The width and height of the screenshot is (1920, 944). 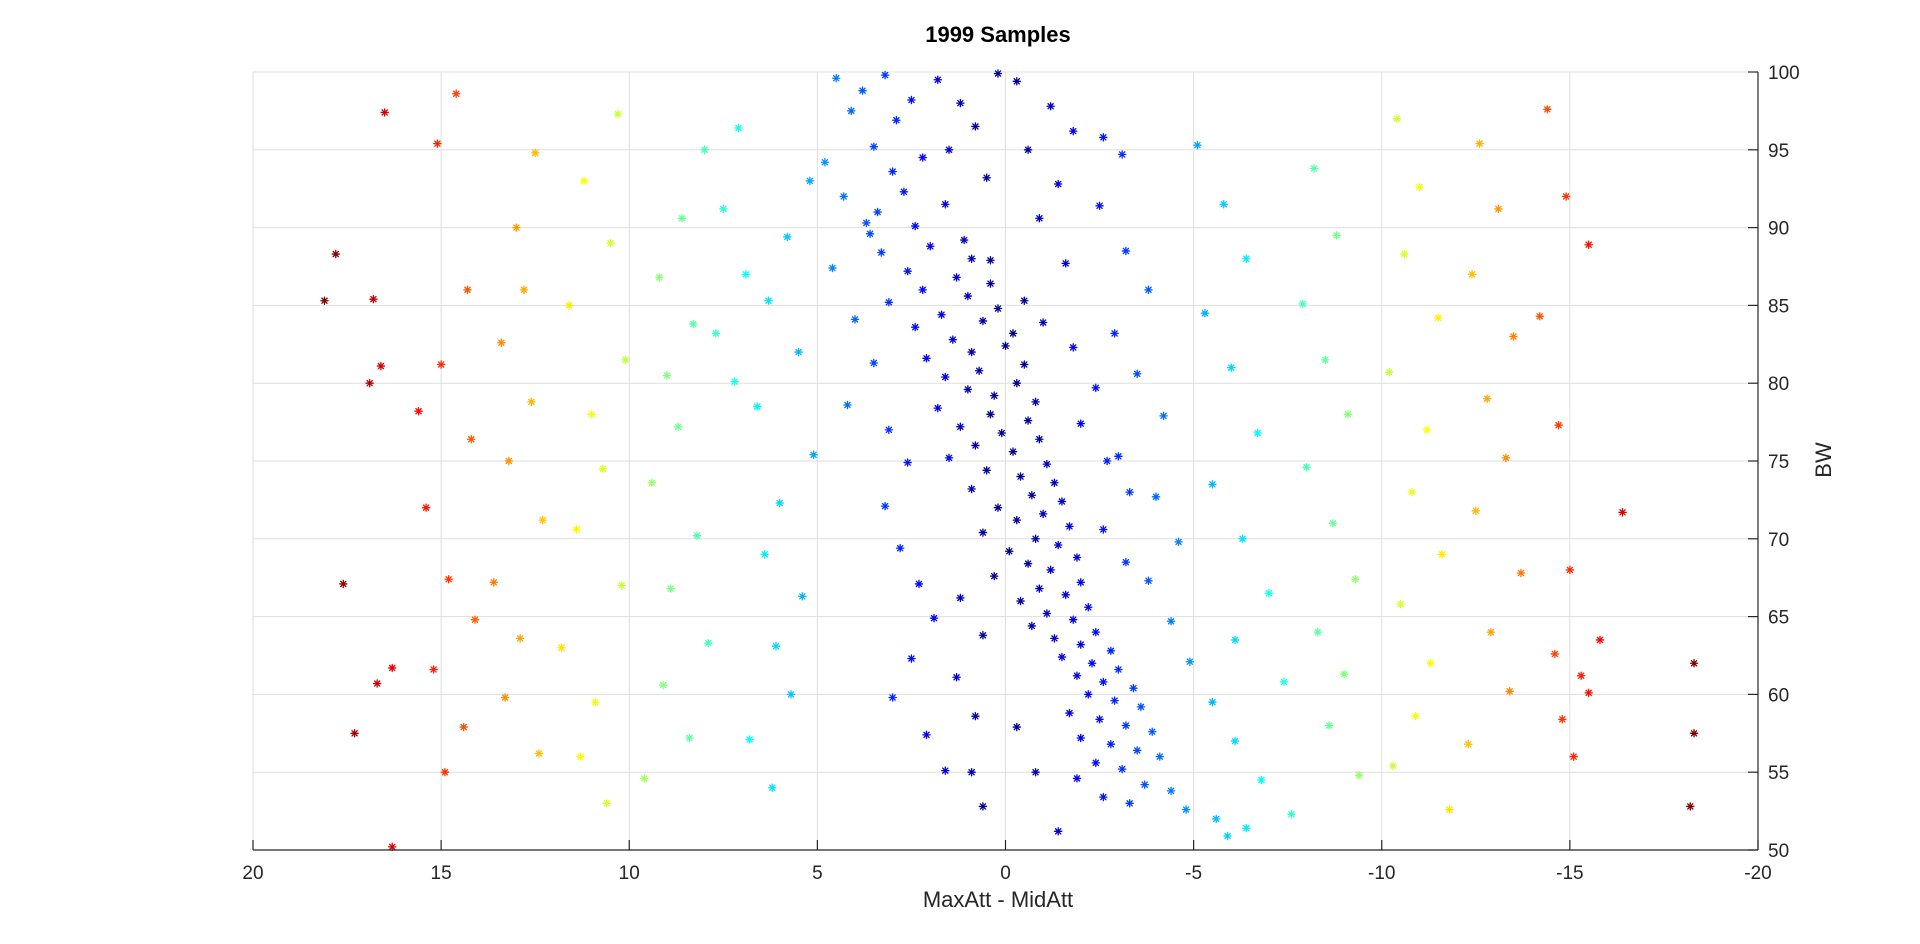 I want to click on x-axis-title: MaxAtt - MidAtt, so click(x=998, y=899).